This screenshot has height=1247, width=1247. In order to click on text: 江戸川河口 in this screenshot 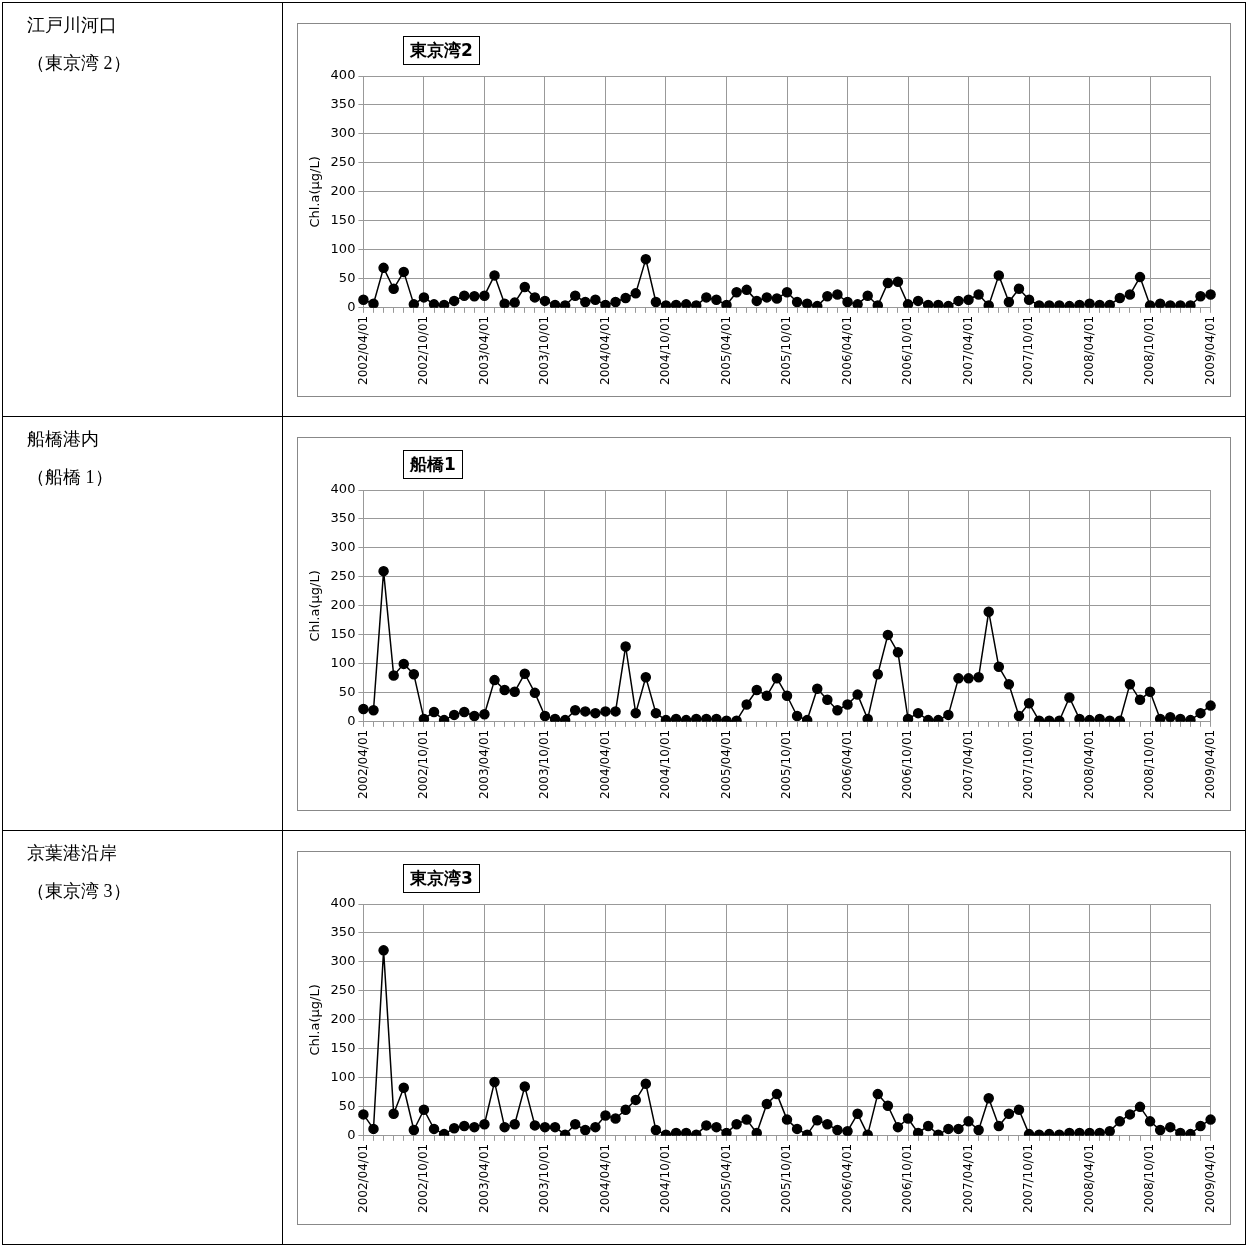, I will do `click(72, 25)`.